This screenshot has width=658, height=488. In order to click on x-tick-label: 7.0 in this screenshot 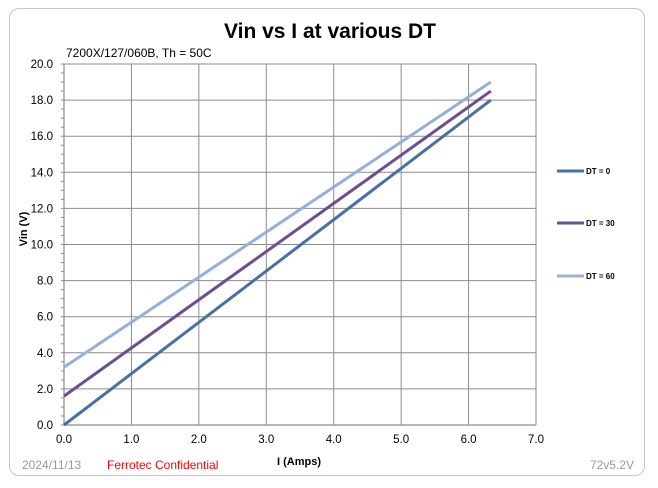, I will do `click(536, 440)`.